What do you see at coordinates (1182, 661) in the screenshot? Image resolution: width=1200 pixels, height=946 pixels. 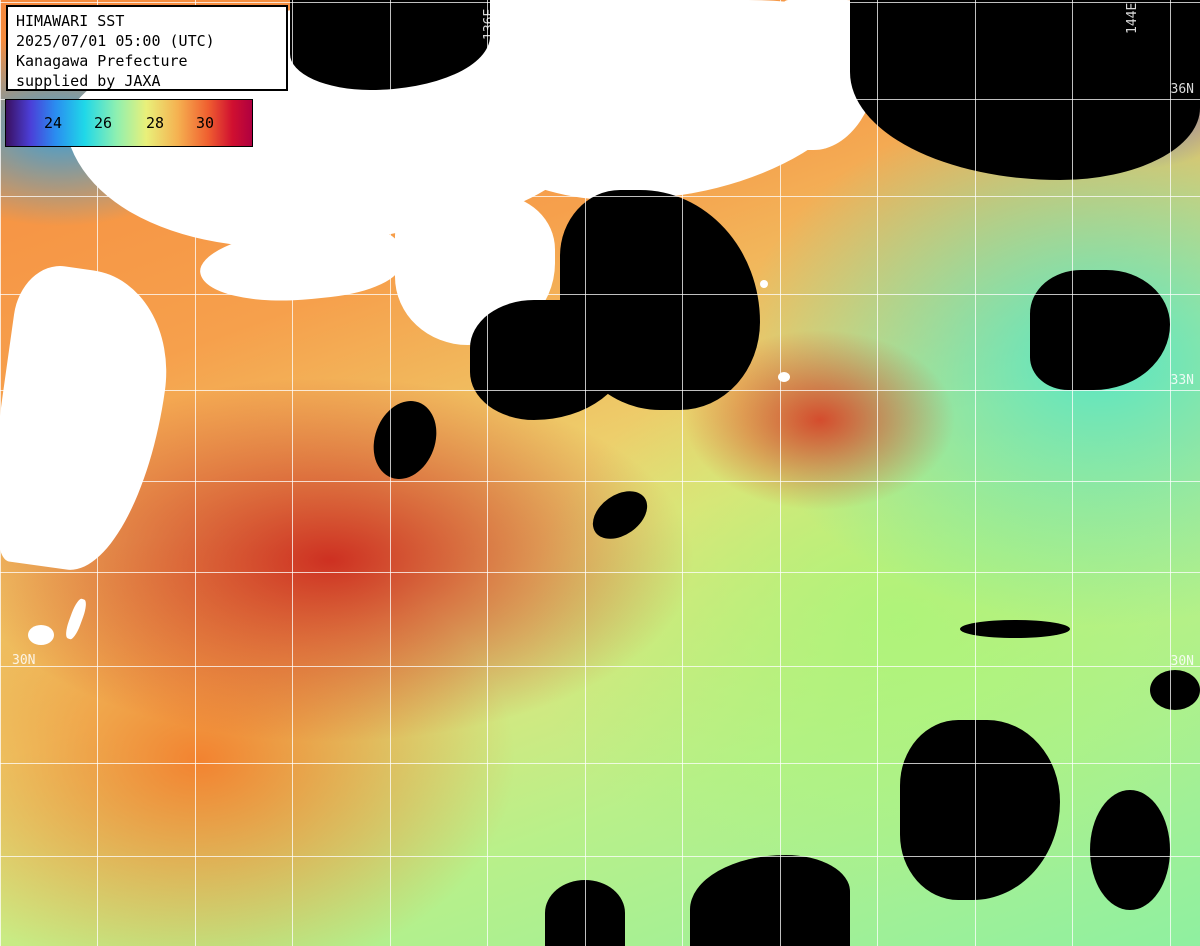 I see `latitude-label-30n-right: 30N` at bounding box center [1182, 661].